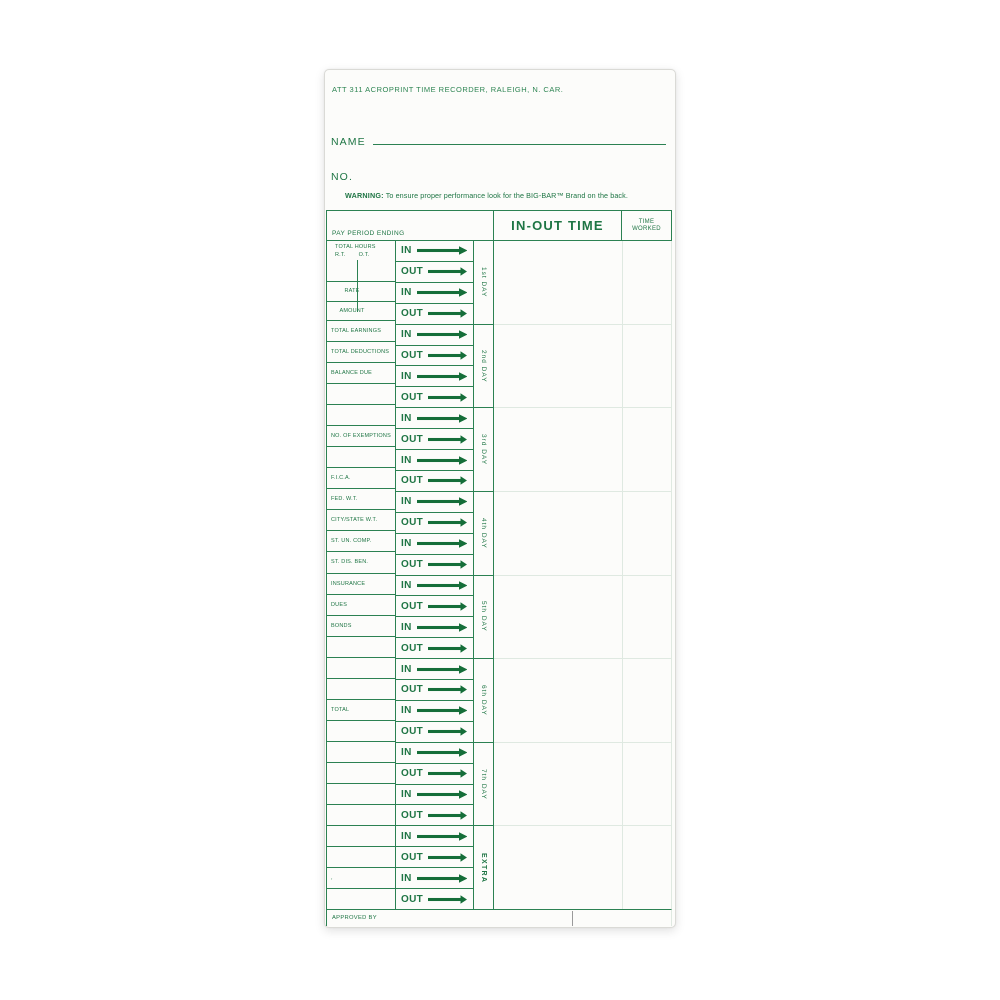 Image resolution: width=1000 pixels, height=1000 pixels. I want to click on row-label: BONDS, so click(361, 626).